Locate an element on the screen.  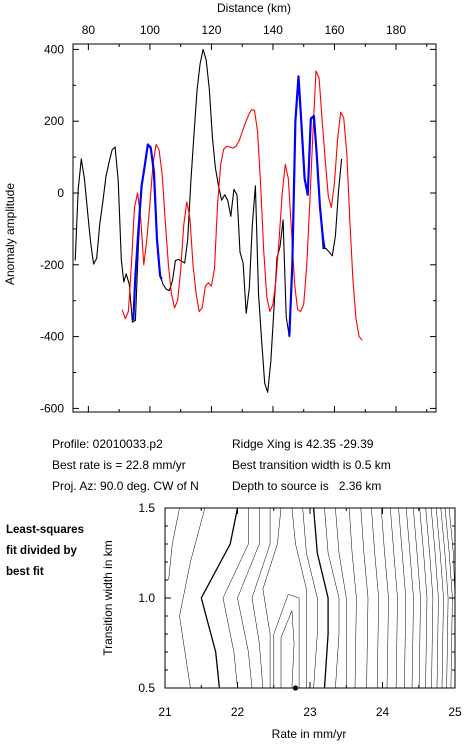
side-caption-line-1: Least-squares is located at coordinates (45, 530).